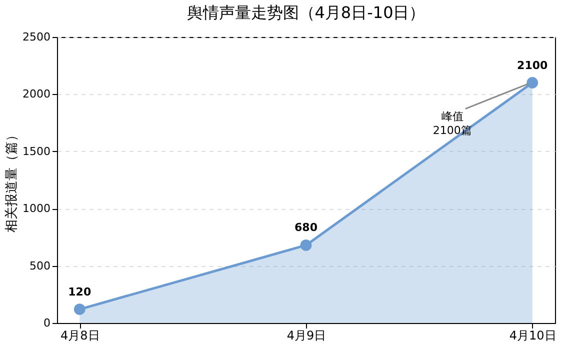 The height and width of the screenshot is (346, 570). I want to click on y-tick-label: 1500, so click(36, 151).